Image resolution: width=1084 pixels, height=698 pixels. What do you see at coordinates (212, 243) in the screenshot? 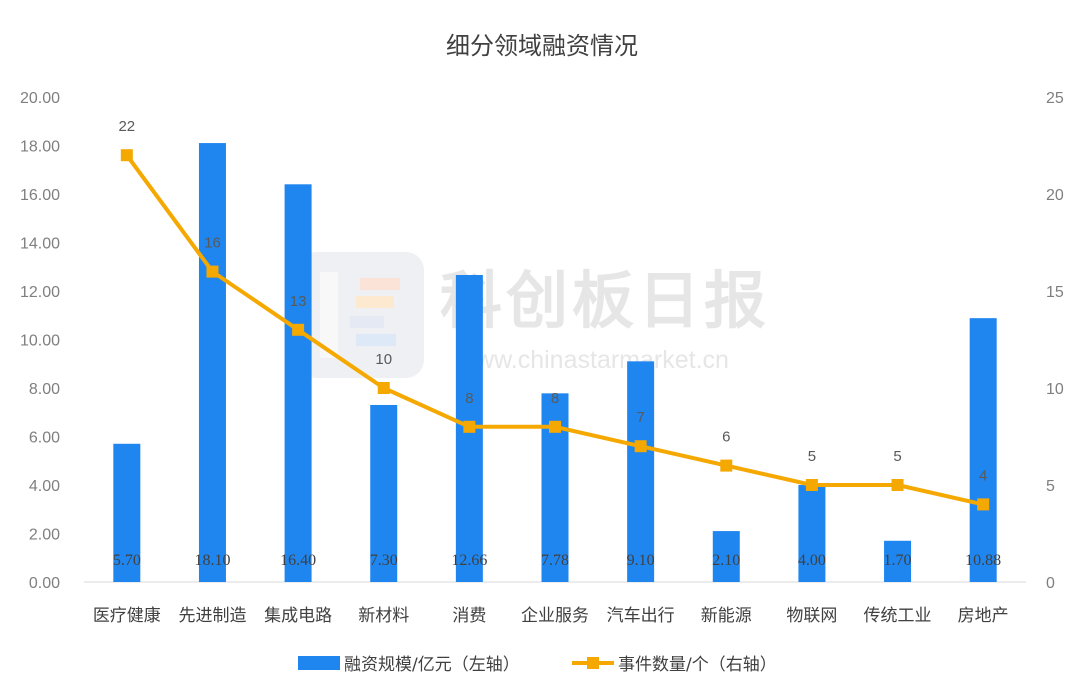
I see `line-value-label: 16` at bounding box center [212, 243].